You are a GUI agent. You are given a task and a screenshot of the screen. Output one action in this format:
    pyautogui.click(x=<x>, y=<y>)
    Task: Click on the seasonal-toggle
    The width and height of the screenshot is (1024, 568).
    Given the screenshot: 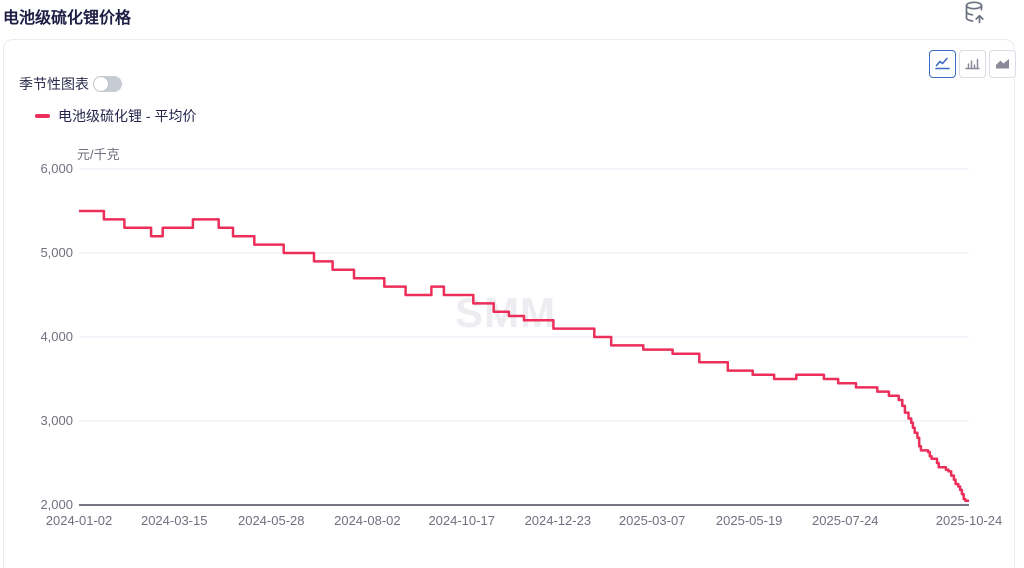 What is the action you would take?
    pyautogui.click(x=107, y=84)
    